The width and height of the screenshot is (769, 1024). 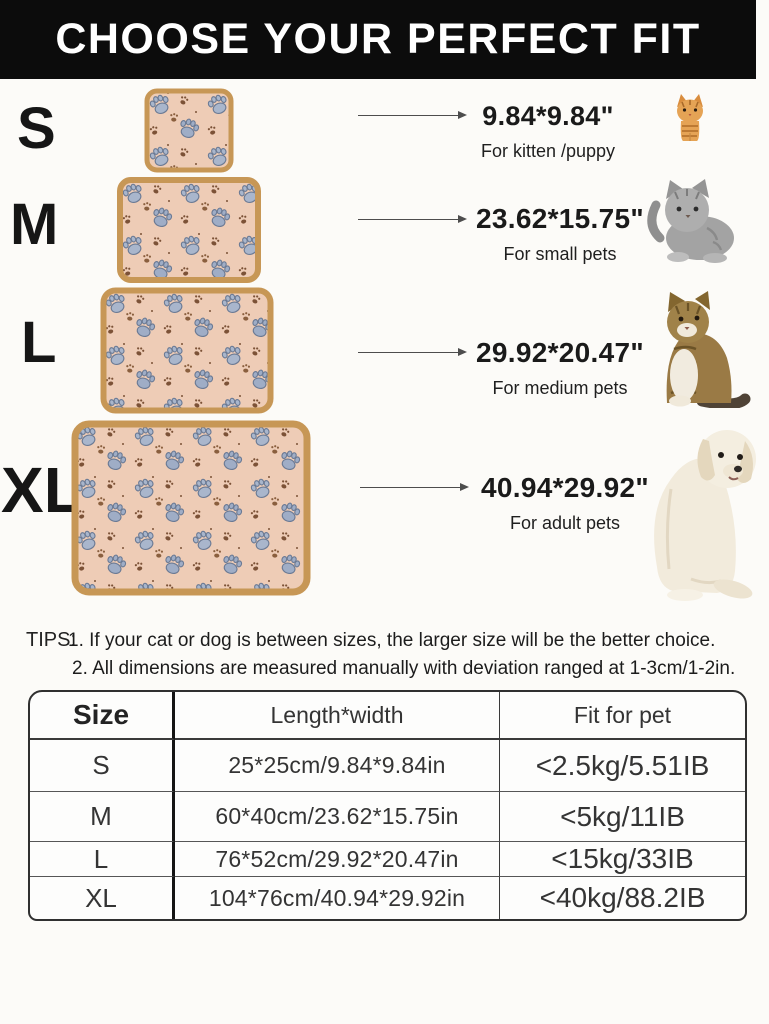 I want to click on tabby-cat-image, so click(x=708, y=349).